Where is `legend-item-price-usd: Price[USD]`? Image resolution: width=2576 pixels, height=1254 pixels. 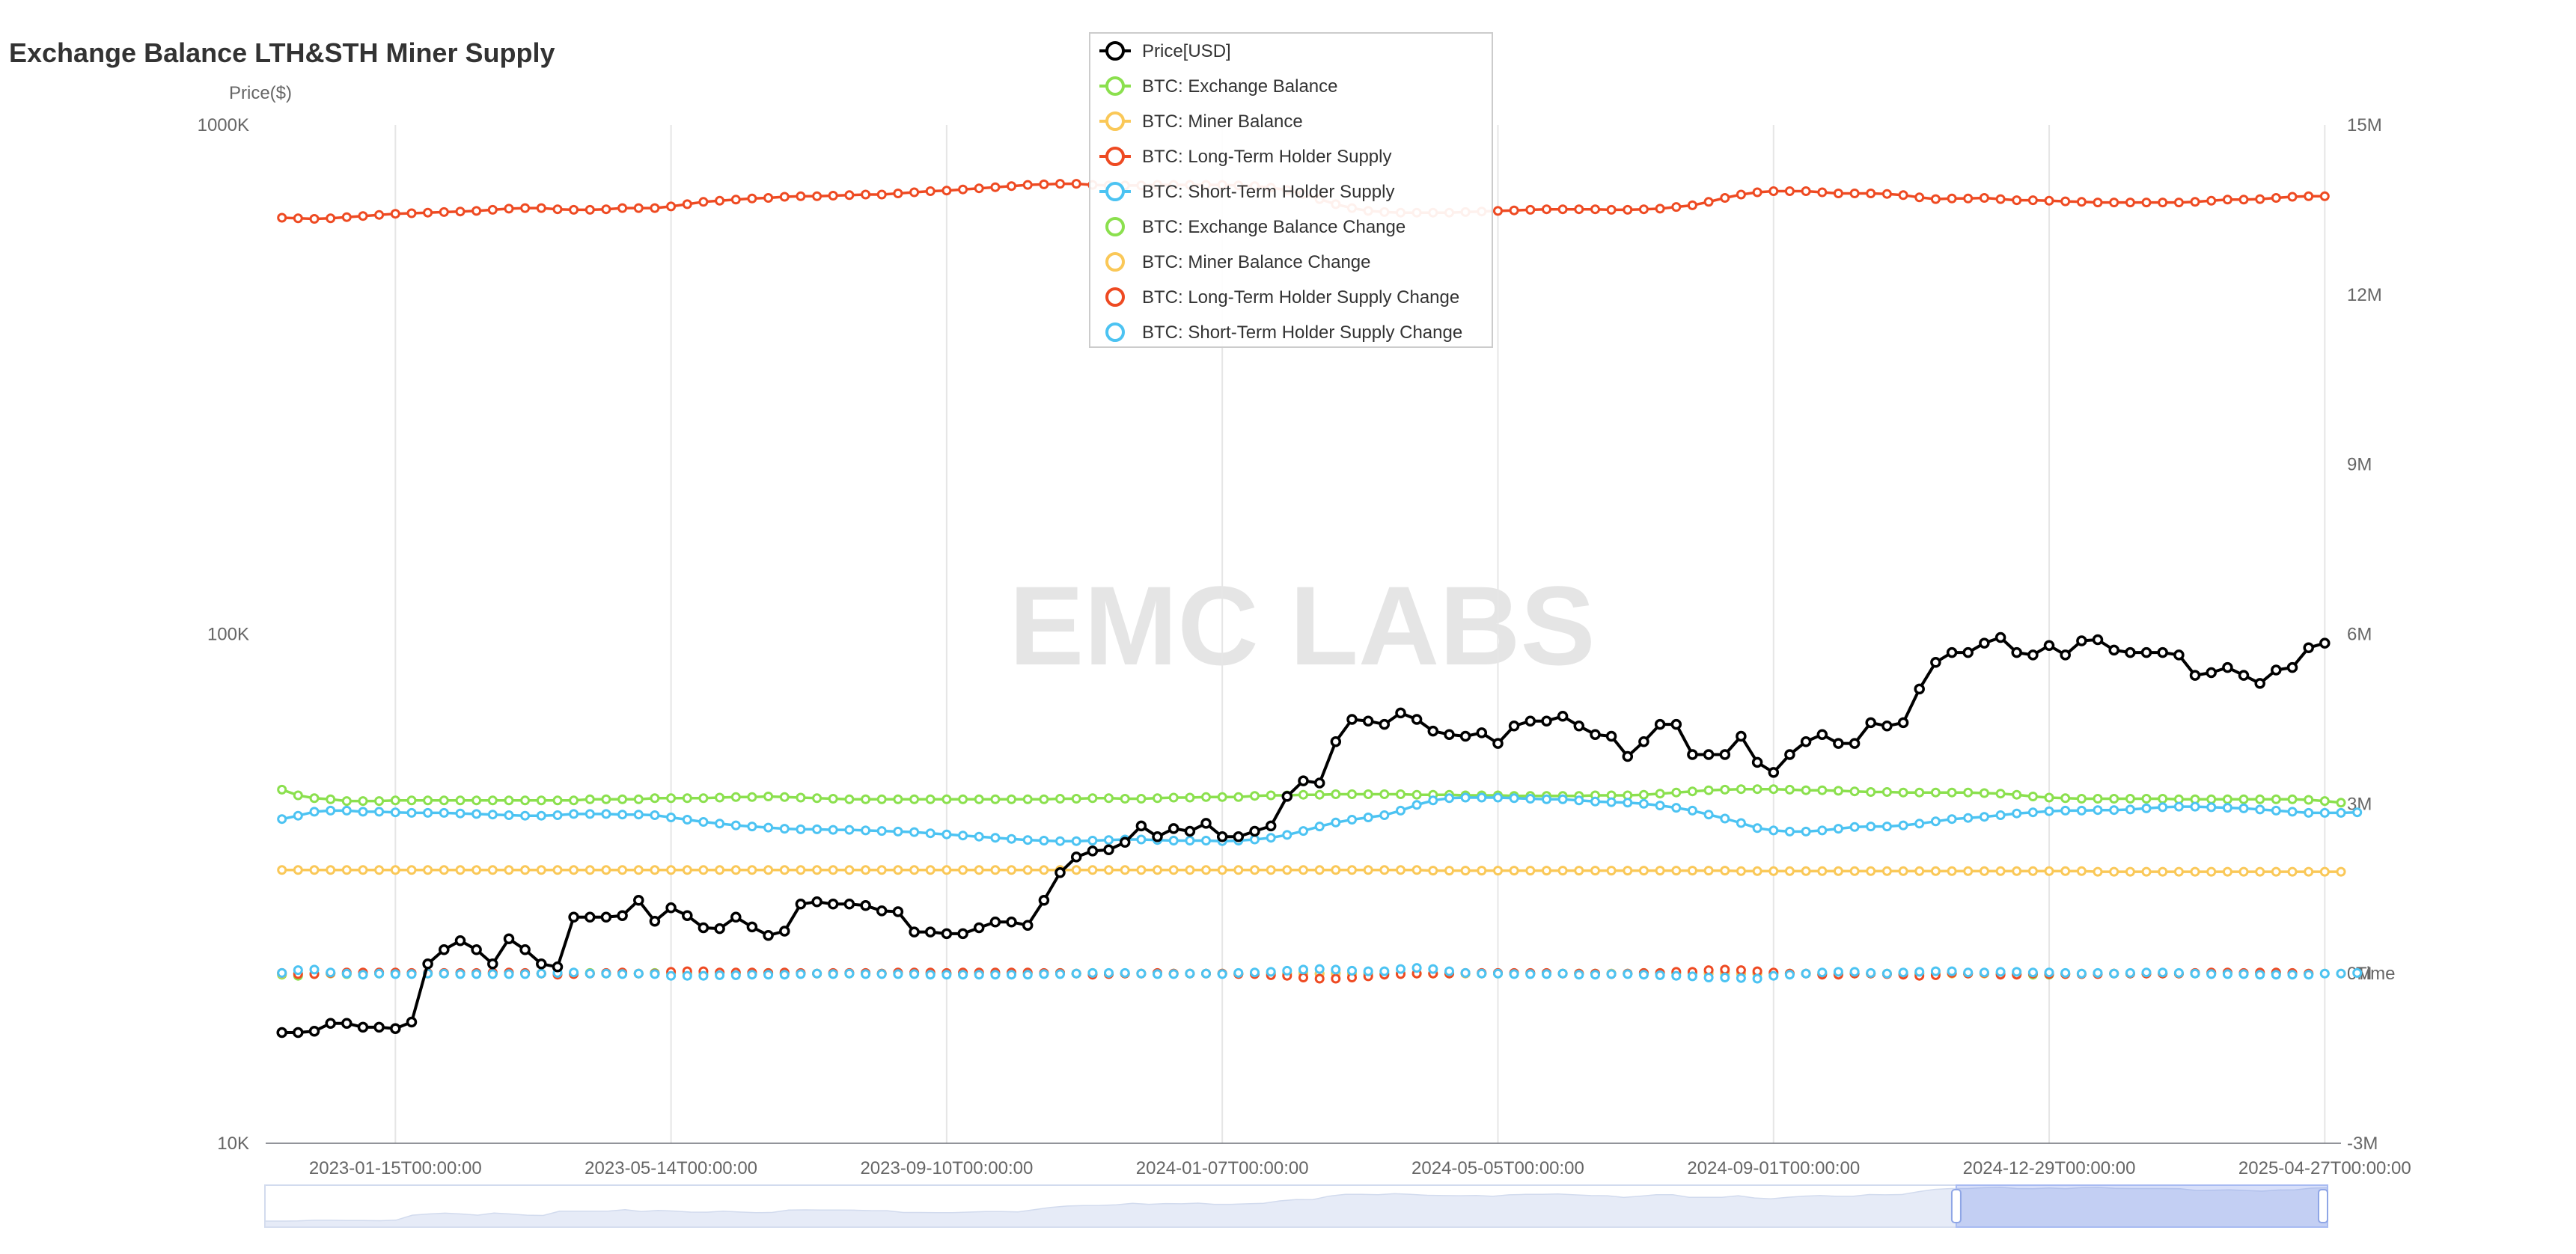 legend-item-price-usd: Price[USD] is located at coordinates (1165, 51).